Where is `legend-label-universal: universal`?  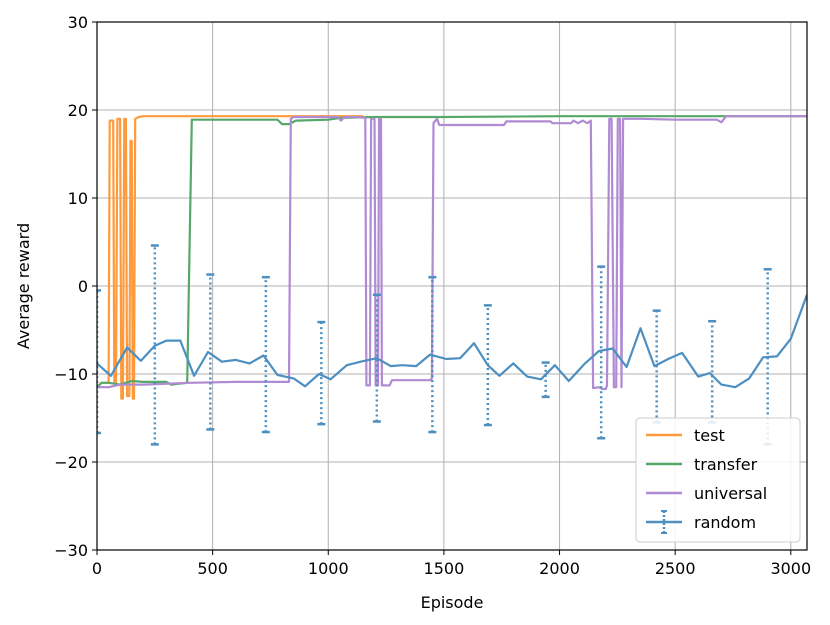
legend-label-universal: universal is located at coordinates (730, 493).